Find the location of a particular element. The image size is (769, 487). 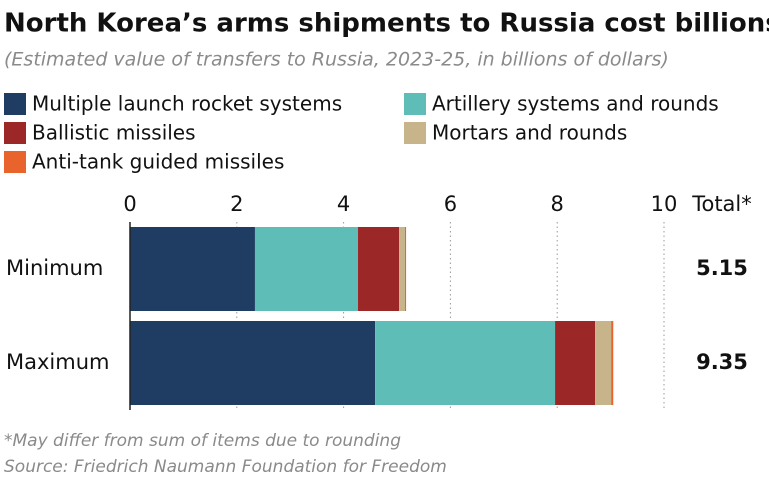

legend-label: Ballistic missiles is located at coordinates (114, 133).